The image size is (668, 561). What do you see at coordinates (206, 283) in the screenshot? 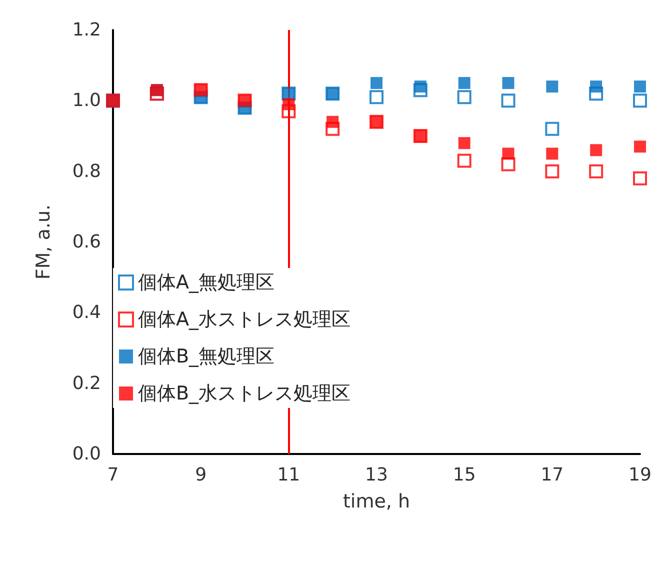
I see `legend-label: 個体A_無処理区` at bounding box center [206, 283].